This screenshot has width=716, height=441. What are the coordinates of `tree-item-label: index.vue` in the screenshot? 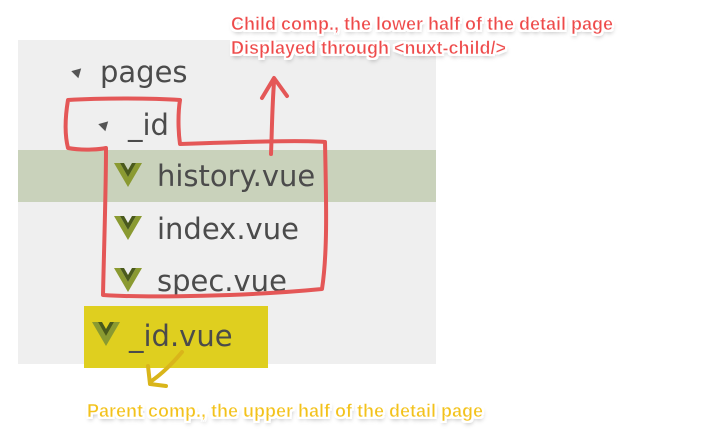 It's located at (228, 229).